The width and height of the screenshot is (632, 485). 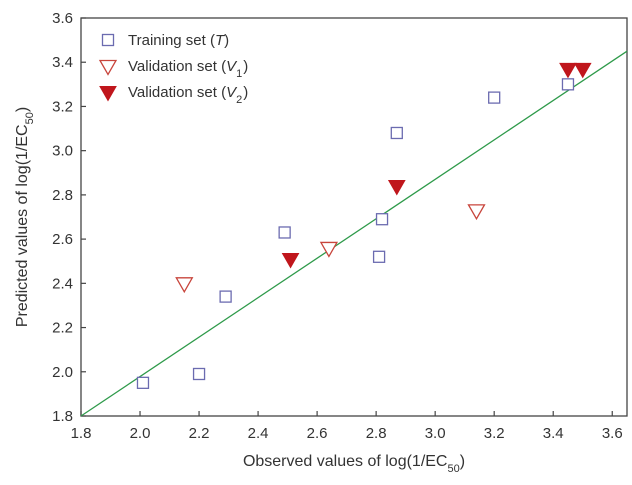 What do you see at coordinates (239, 74) in the screenshot?
I see `legend-label-subscript: 1` at bounding box center [239, 74].